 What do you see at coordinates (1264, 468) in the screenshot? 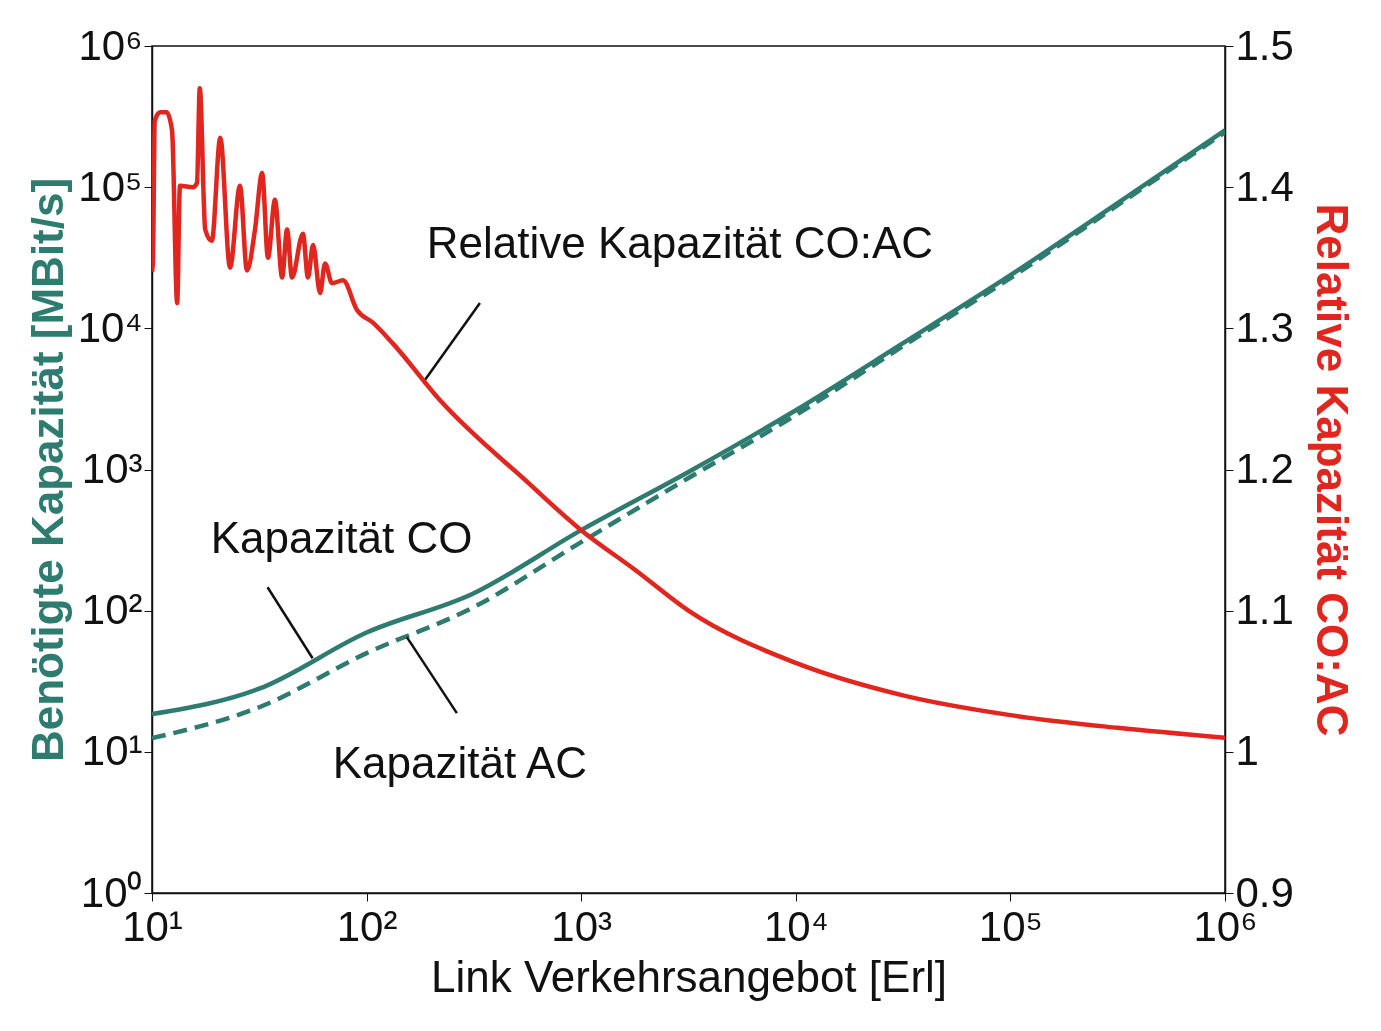
I see `y2-tick-label: 1.2` at bounding box center [1264, 468].